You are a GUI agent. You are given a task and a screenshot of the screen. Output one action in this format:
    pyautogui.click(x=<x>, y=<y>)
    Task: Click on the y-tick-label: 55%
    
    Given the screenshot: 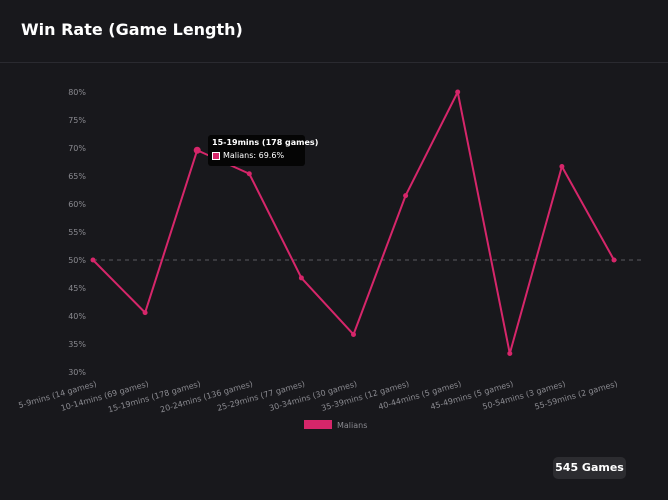 What is the action you would take?
    pyautogui.click(x=77, y=232)
    